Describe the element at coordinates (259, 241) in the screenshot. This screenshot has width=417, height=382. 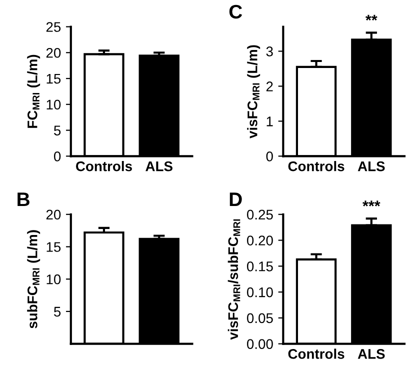
I see `y-tick-label: 0.20` at that location.